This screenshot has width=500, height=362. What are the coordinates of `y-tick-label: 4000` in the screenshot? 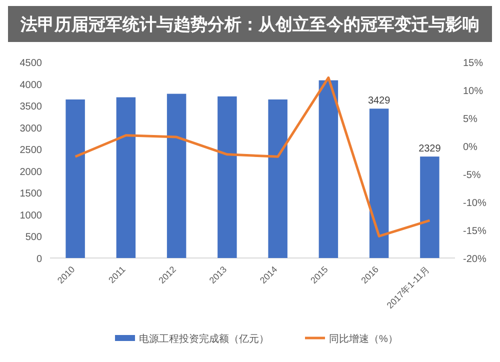 It's located at (31, 85).